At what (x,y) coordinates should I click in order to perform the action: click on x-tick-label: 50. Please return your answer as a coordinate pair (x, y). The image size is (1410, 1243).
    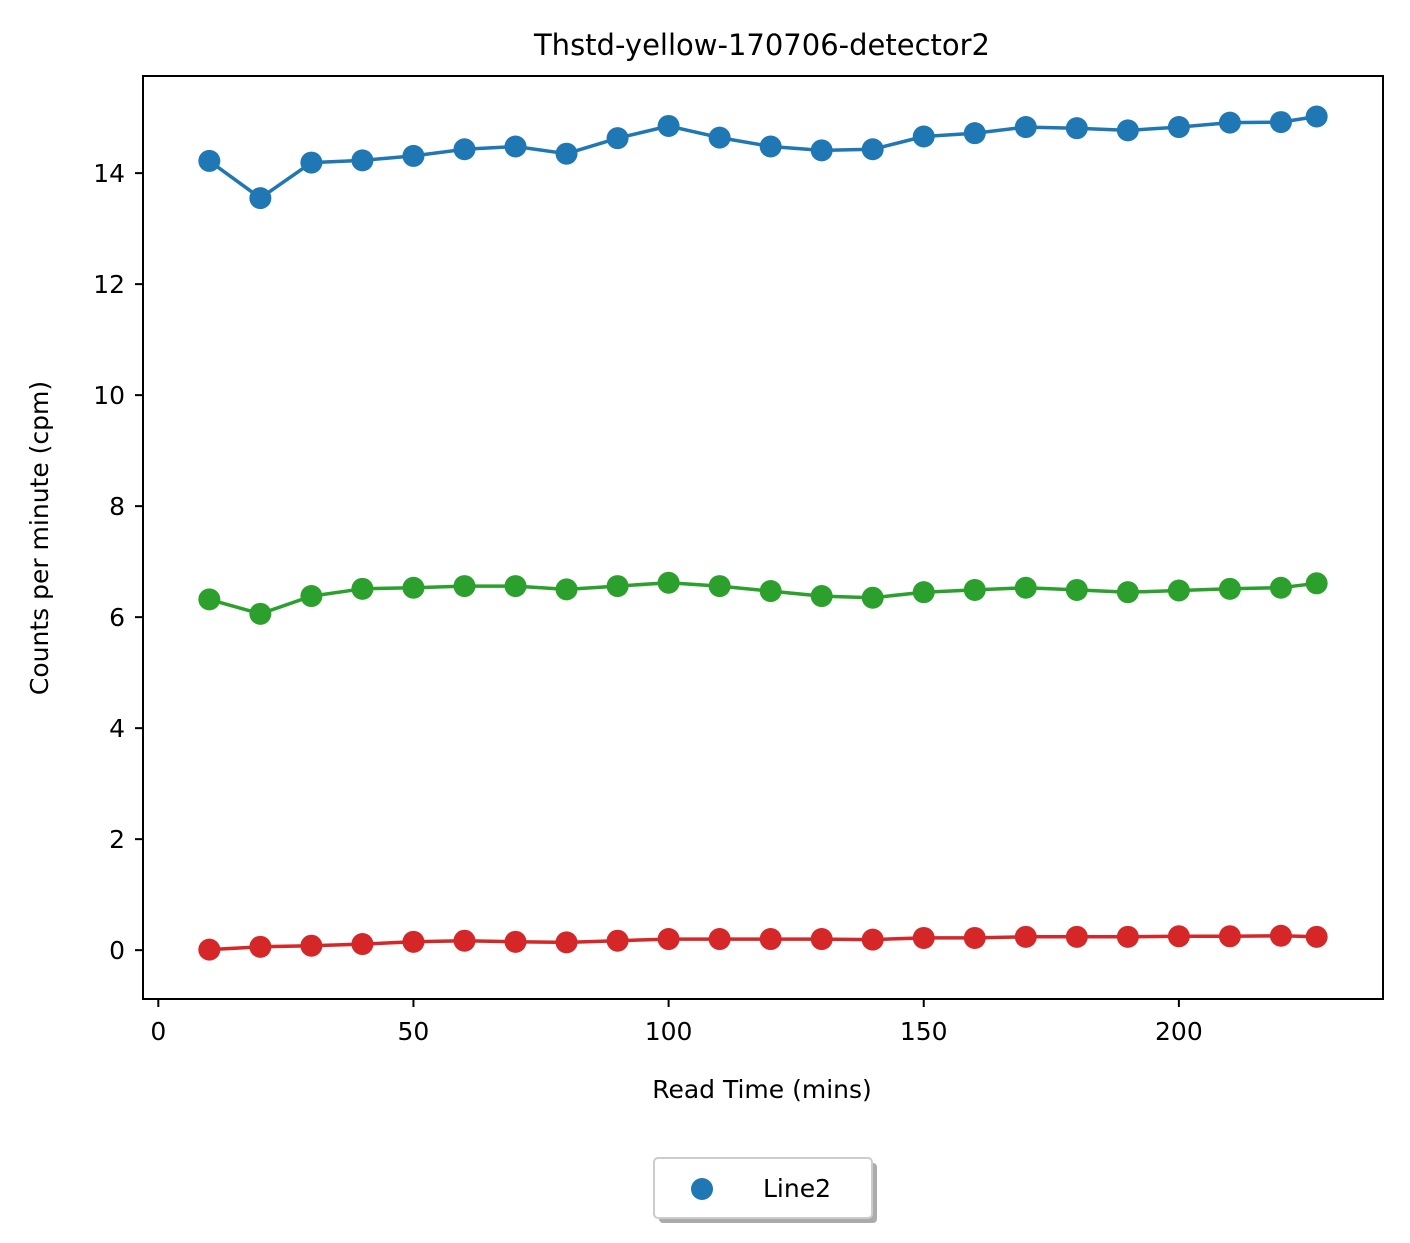
    Looking at the image, I should click on (414, 1031).